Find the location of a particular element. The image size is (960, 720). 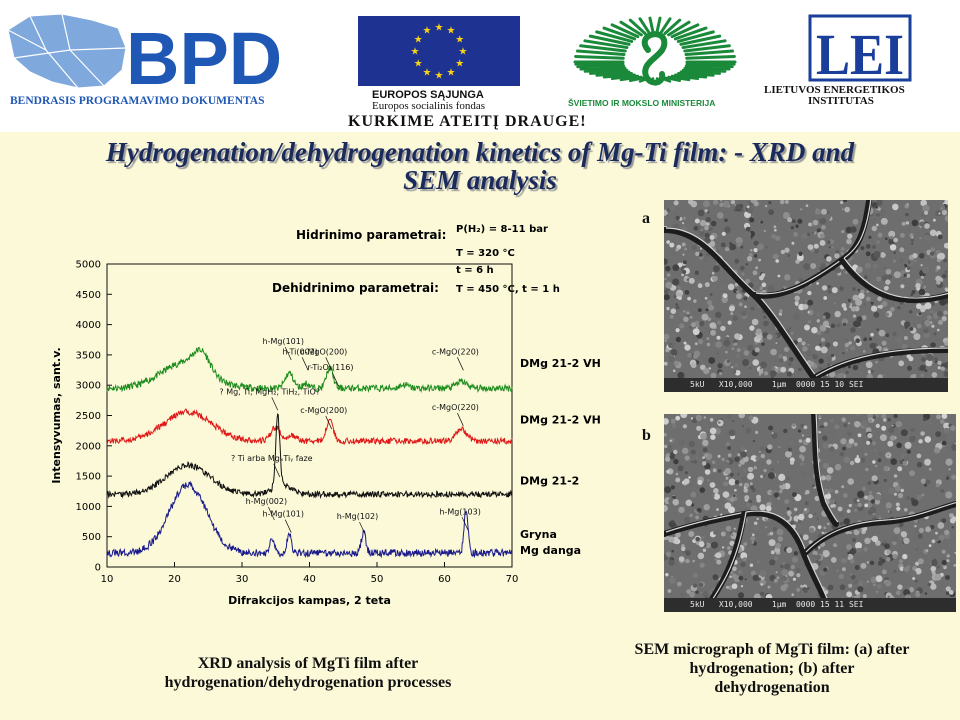

series-group is located at coordinates (309, 452).